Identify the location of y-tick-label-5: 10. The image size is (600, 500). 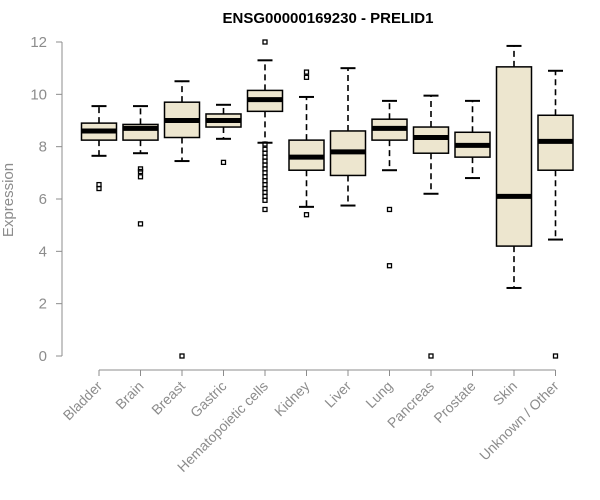
(38, 94).